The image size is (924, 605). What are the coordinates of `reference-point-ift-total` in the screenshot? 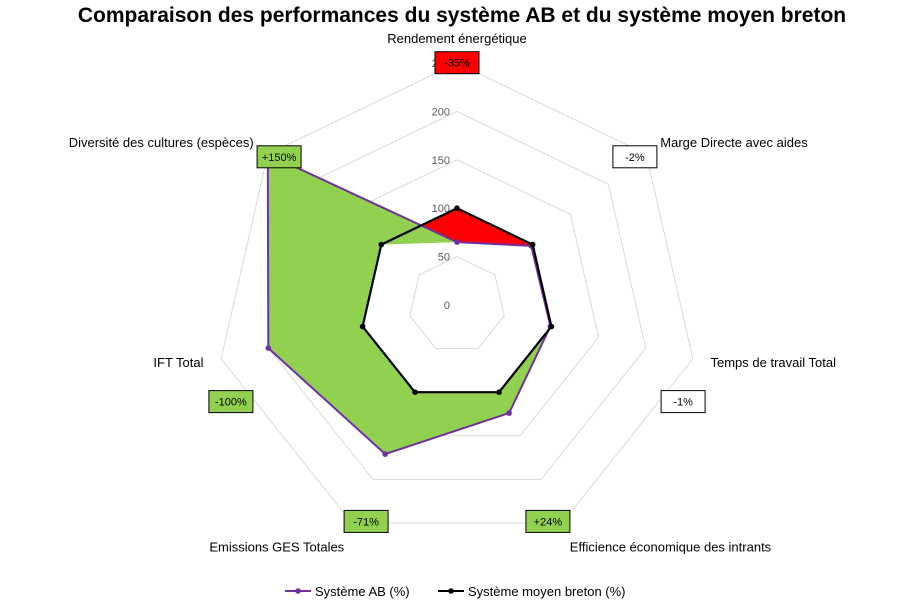 It's located at (362, 326).